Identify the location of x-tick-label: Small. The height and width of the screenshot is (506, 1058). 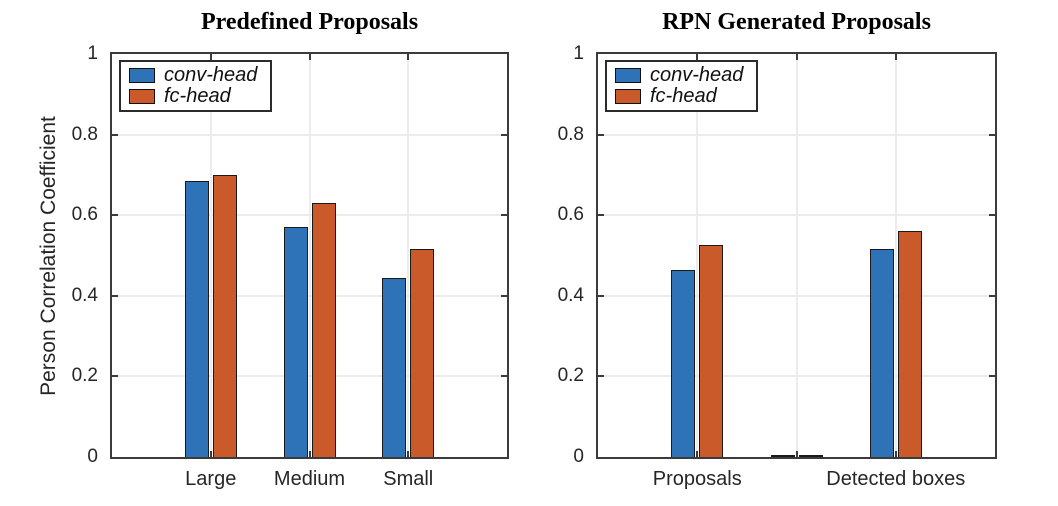
(408, 479).